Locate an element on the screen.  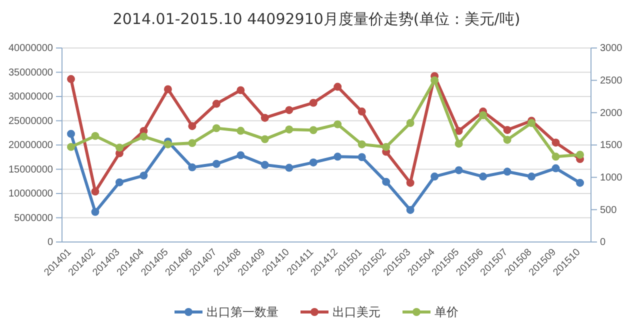
y2-tick-label: 3000 is located at coordinates (611, 48).